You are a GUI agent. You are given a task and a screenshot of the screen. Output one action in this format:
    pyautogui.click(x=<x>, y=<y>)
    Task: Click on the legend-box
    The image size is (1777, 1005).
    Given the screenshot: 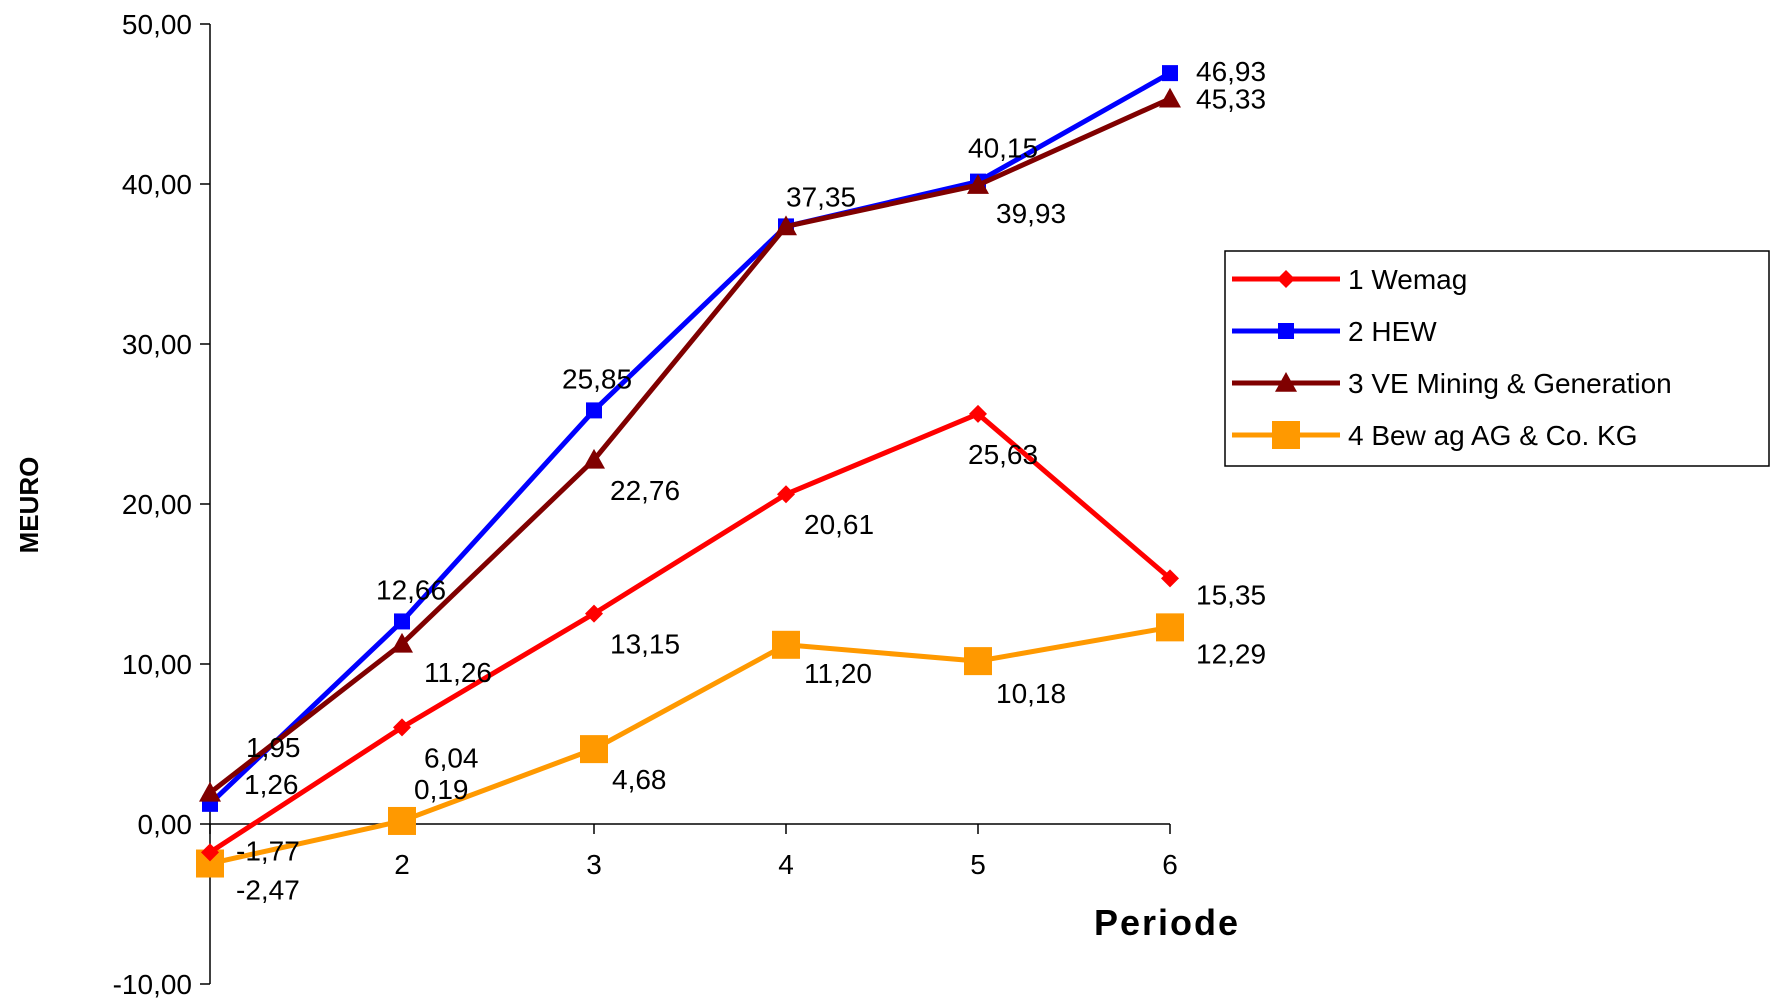 What is the action you would take?
    pyautogui.click(x=1497, y=358)
    